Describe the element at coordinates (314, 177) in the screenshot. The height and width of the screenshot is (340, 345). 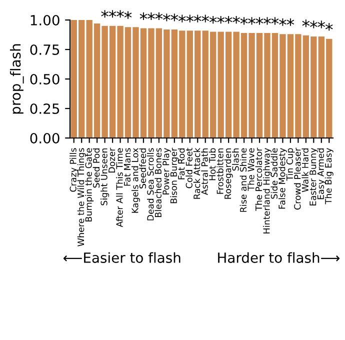
I see `x-tick-label: Easter Bunny` at that location.